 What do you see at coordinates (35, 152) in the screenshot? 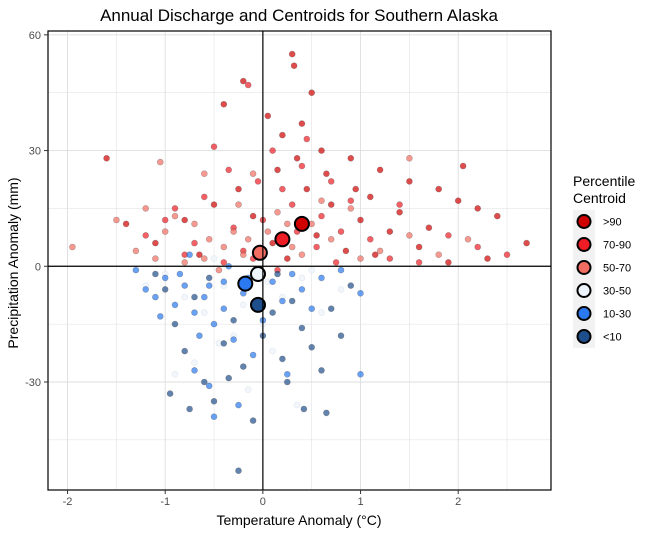
I see `y-tick-label: 30` at bounding box center [35, 152].